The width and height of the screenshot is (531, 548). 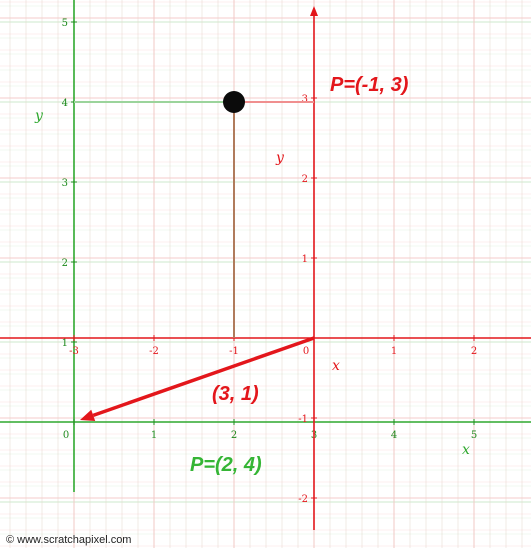 What do you see at coordinates (280, 158) in the screenshot?
I see `red-y-axis-label: y` at bounding box center [280, 158].